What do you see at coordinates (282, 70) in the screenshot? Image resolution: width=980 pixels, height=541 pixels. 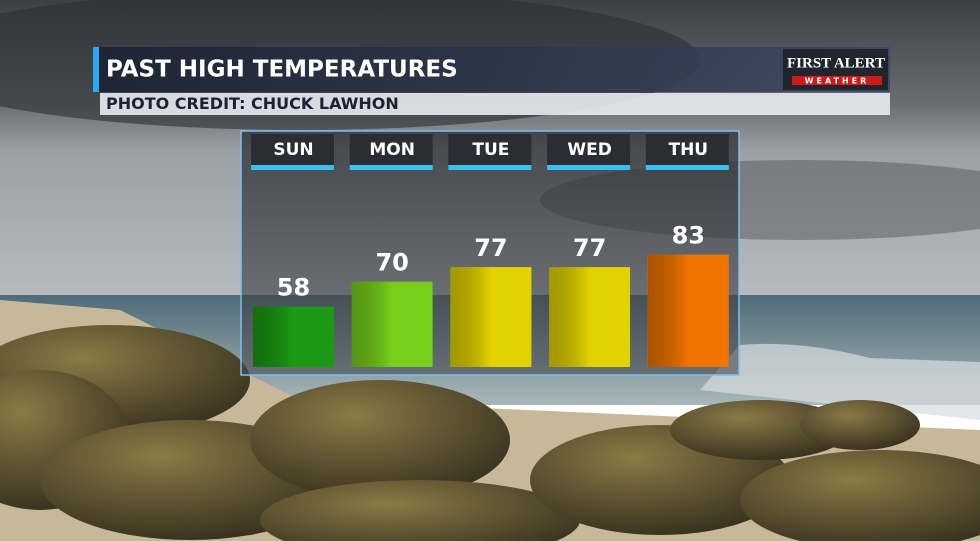 I see `chart-title: PAST HIGH TEMPERATURES` at bounding box center [282, 70].